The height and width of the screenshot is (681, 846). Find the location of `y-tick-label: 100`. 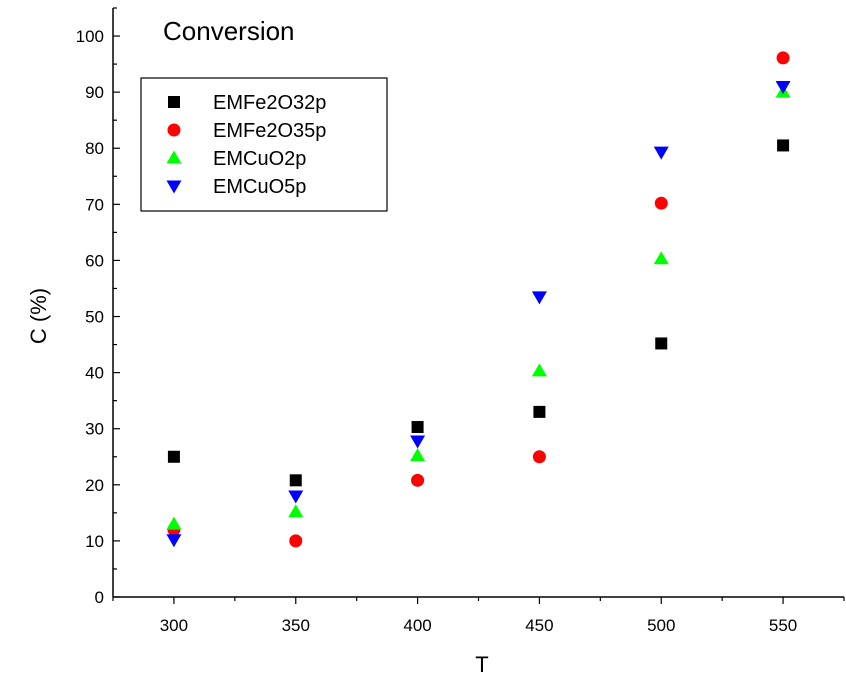

y-tick-label: 100 is located at coordinates (90, 36).